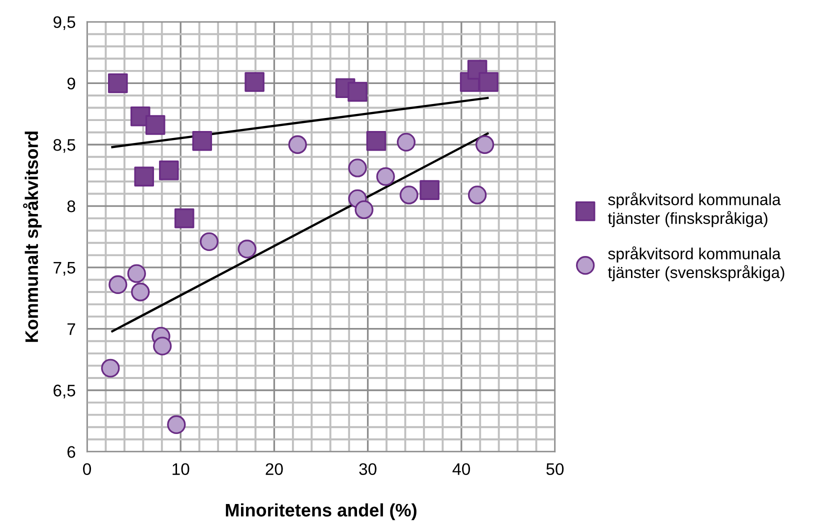 The height and width of the screenshot is (532, 821). I want to click on x-tick-label: 40, so click(461, 469).